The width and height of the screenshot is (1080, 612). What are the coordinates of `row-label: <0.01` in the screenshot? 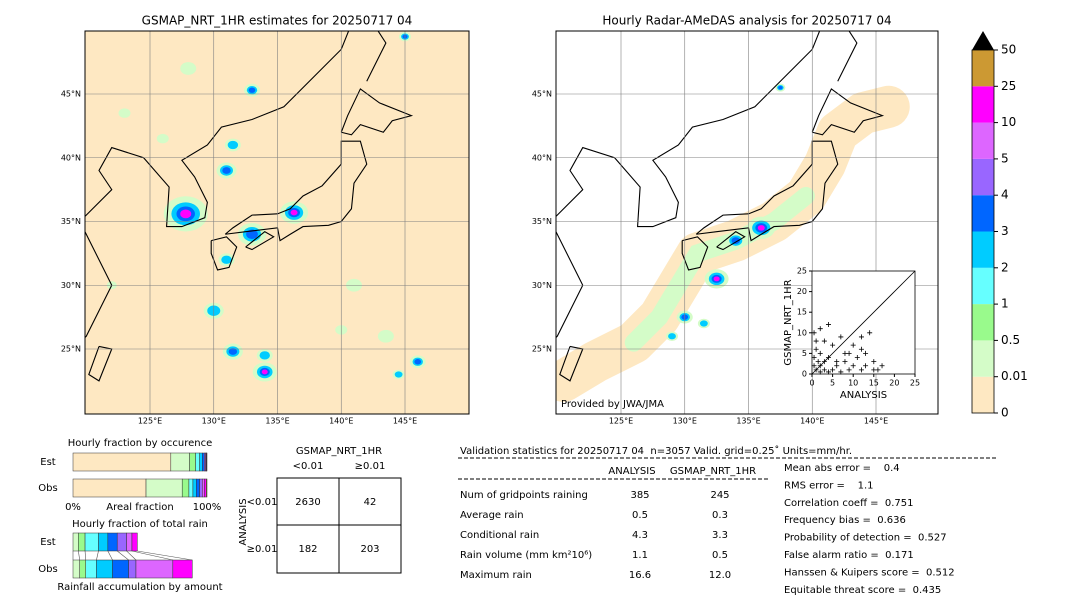 It's located at (262, 502).